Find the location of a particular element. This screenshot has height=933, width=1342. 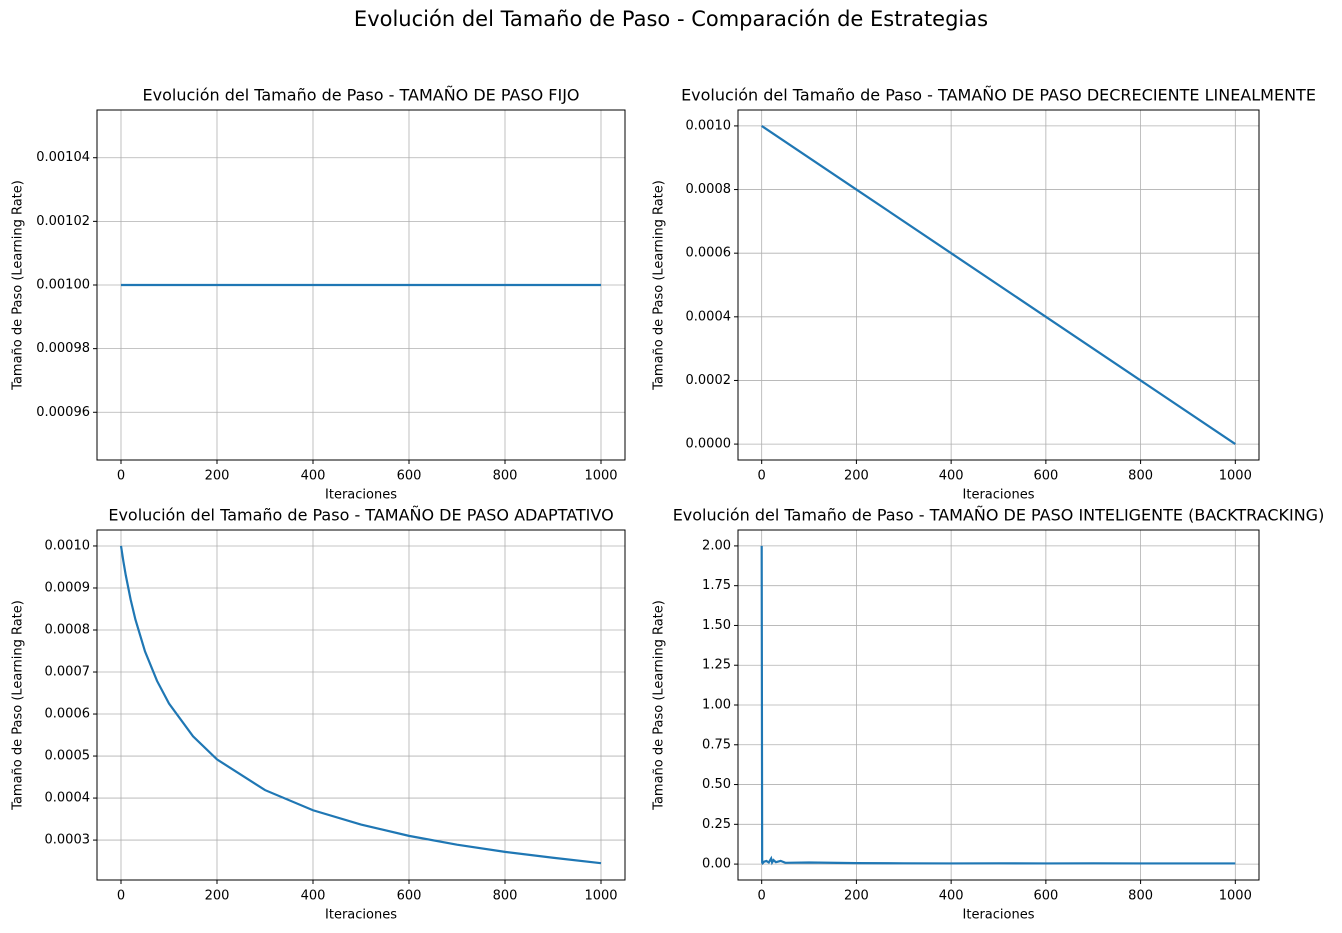

y-tick-label: 0.25 is located at coordinates (716, 824).